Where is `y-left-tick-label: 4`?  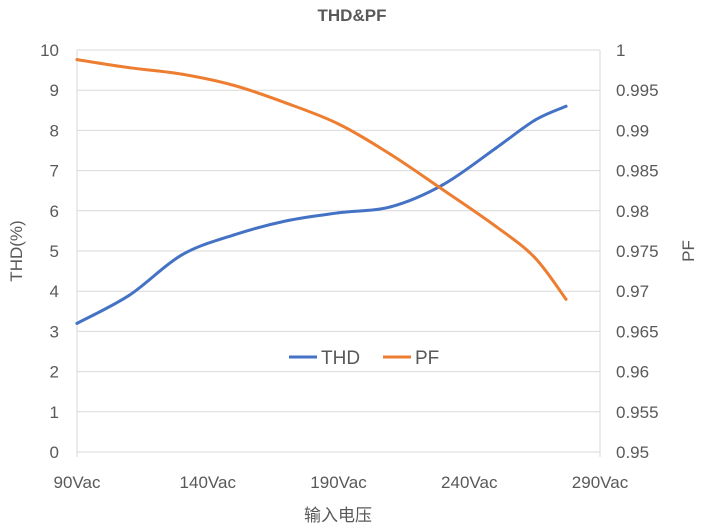
y-left-tick-label: 4 is located at coordinates (54, 291).